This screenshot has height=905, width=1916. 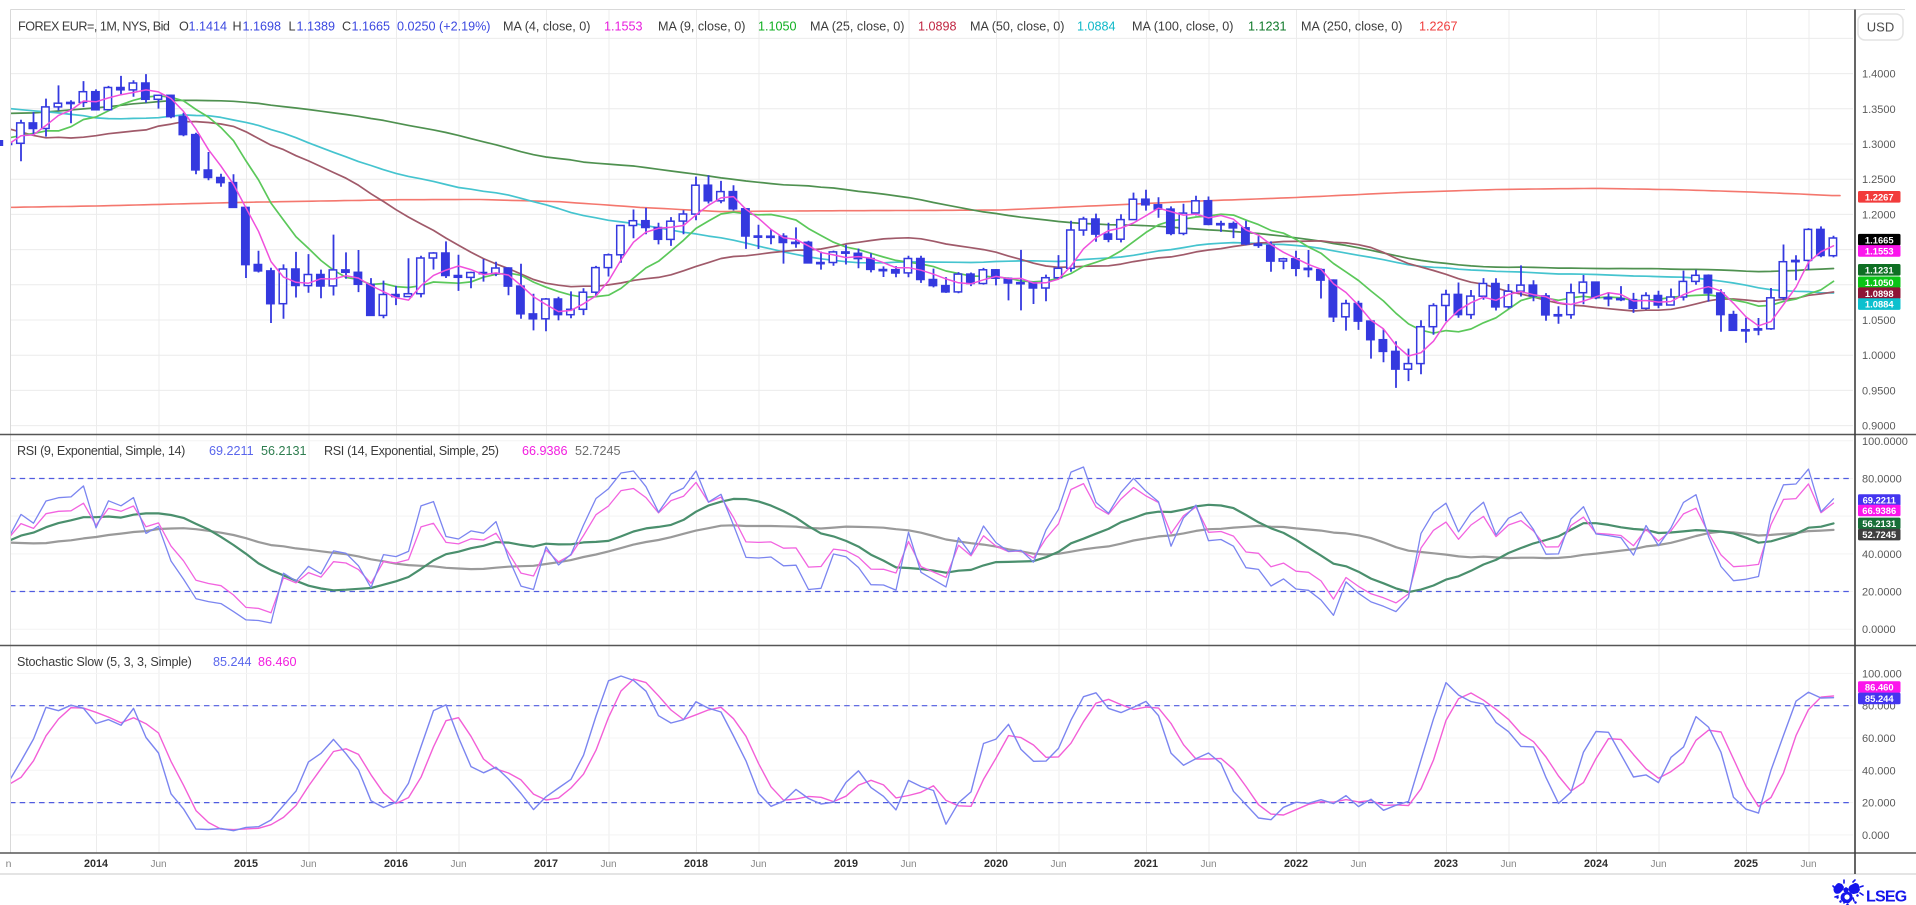 I want to click on svg-text: 1.1414, so click(x=208, y=27).